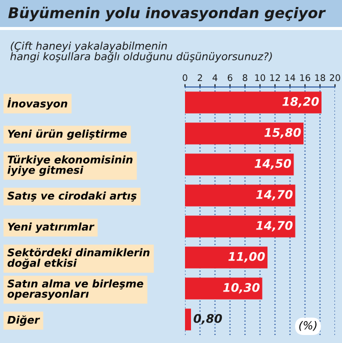 This screenshot has width=342, height=343. I want to click on x-tick-label: 14, so click(290, 77).